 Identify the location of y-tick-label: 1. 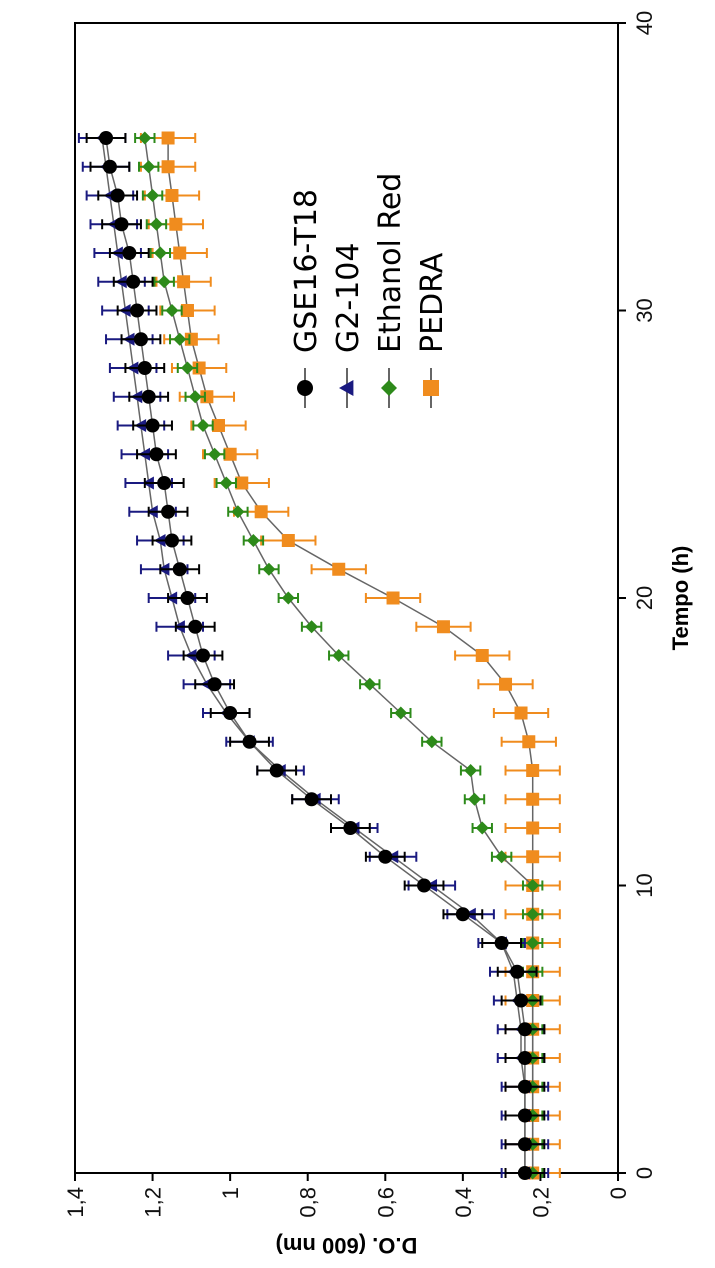
(230, 1193).